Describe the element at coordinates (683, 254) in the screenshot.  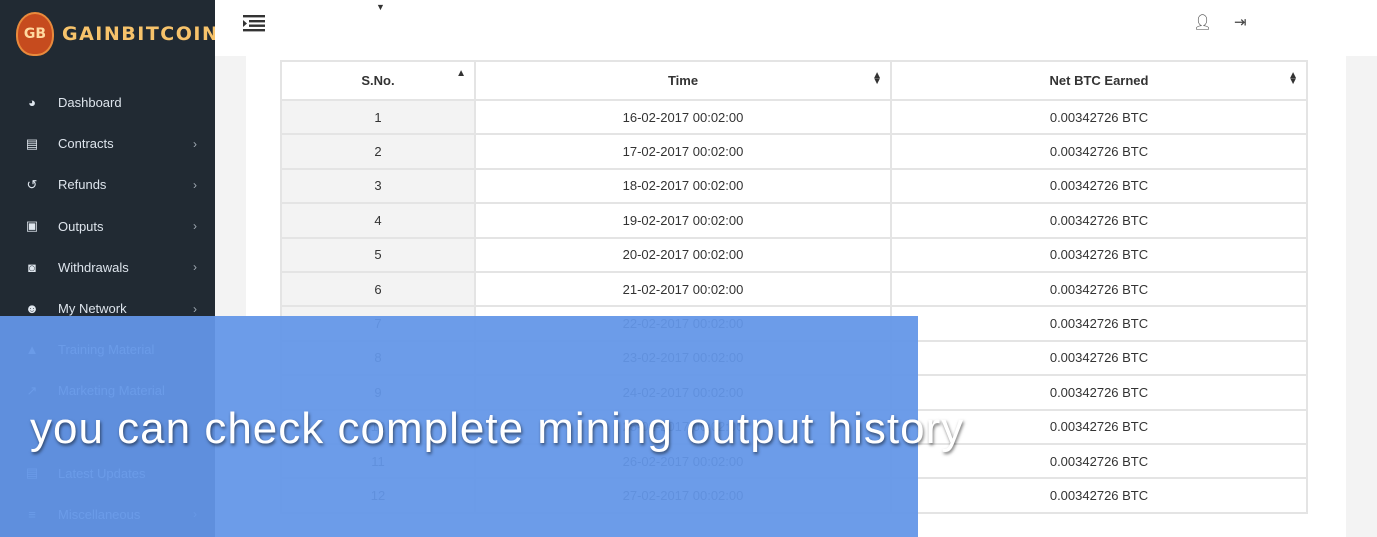
I see `time-cell: 20-02-2017 00:02:00` at that location.